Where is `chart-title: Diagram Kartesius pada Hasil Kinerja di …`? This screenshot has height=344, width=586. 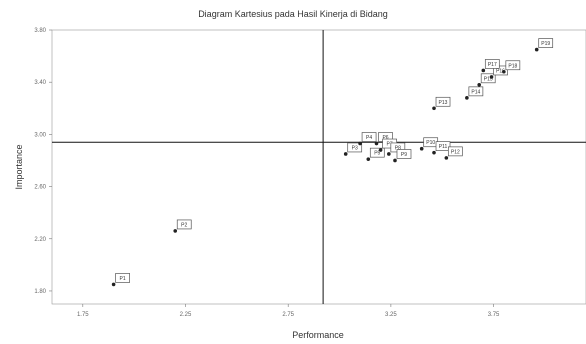
chart-title: Diagram Kartesius pada Hasil Kinerja di … is located at coordinates (293, 14).